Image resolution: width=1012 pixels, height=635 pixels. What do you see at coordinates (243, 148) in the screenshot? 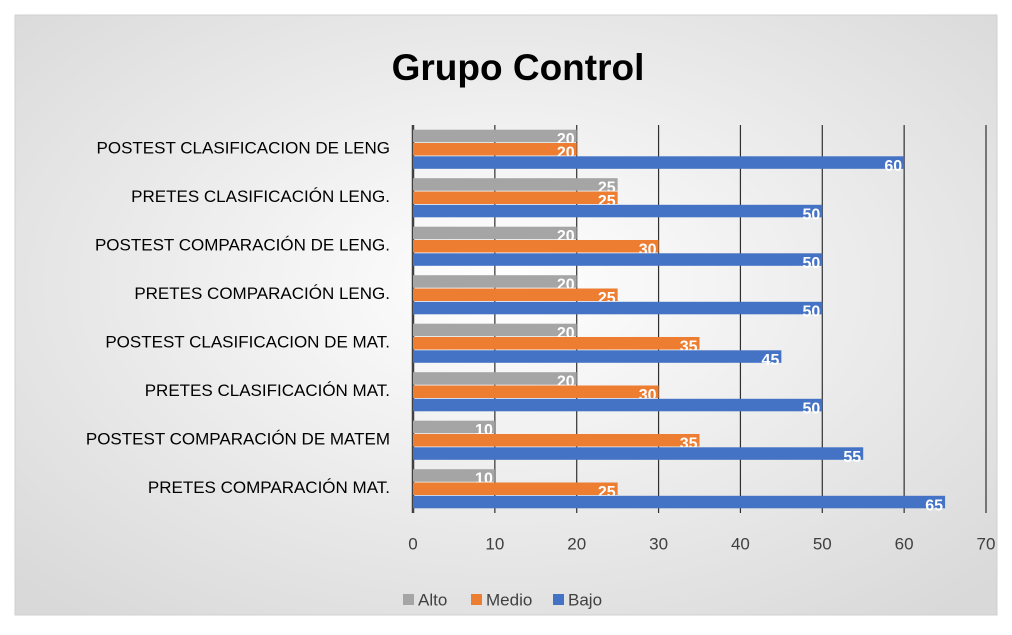
I see `y-tick-label: POSTEST CLASIFICACION DE LENG` at bounding box center [243, 148].